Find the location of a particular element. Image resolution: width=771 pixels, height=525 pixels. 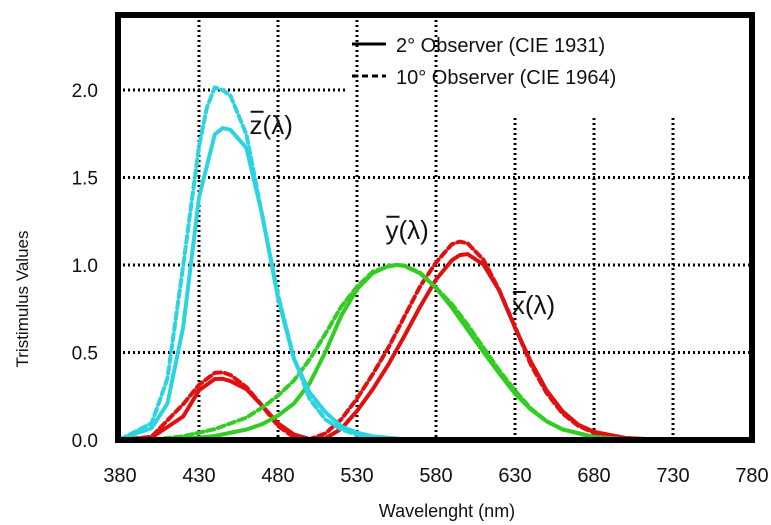

legend-label-10deg: 10° Observer (CIE 1964) is located at coordinates (506, 78).